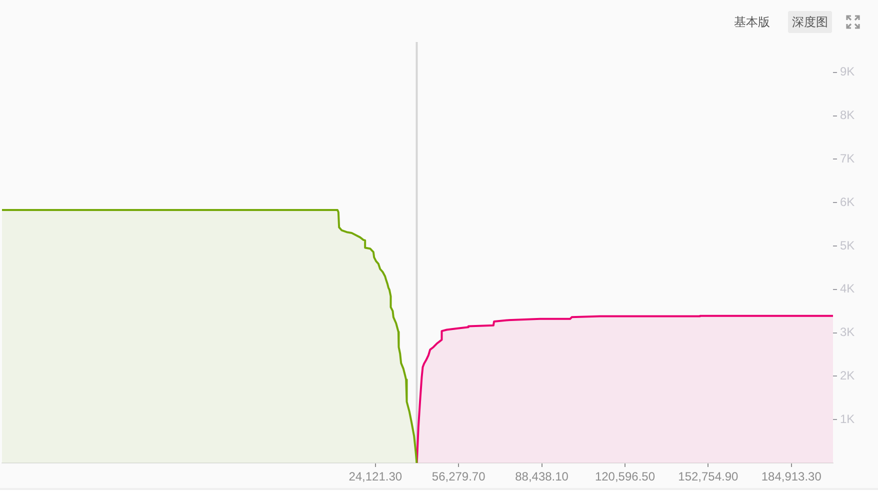 This screenshot has height=497, width=878. I want to click on text: 深度图, so click(810, 22).